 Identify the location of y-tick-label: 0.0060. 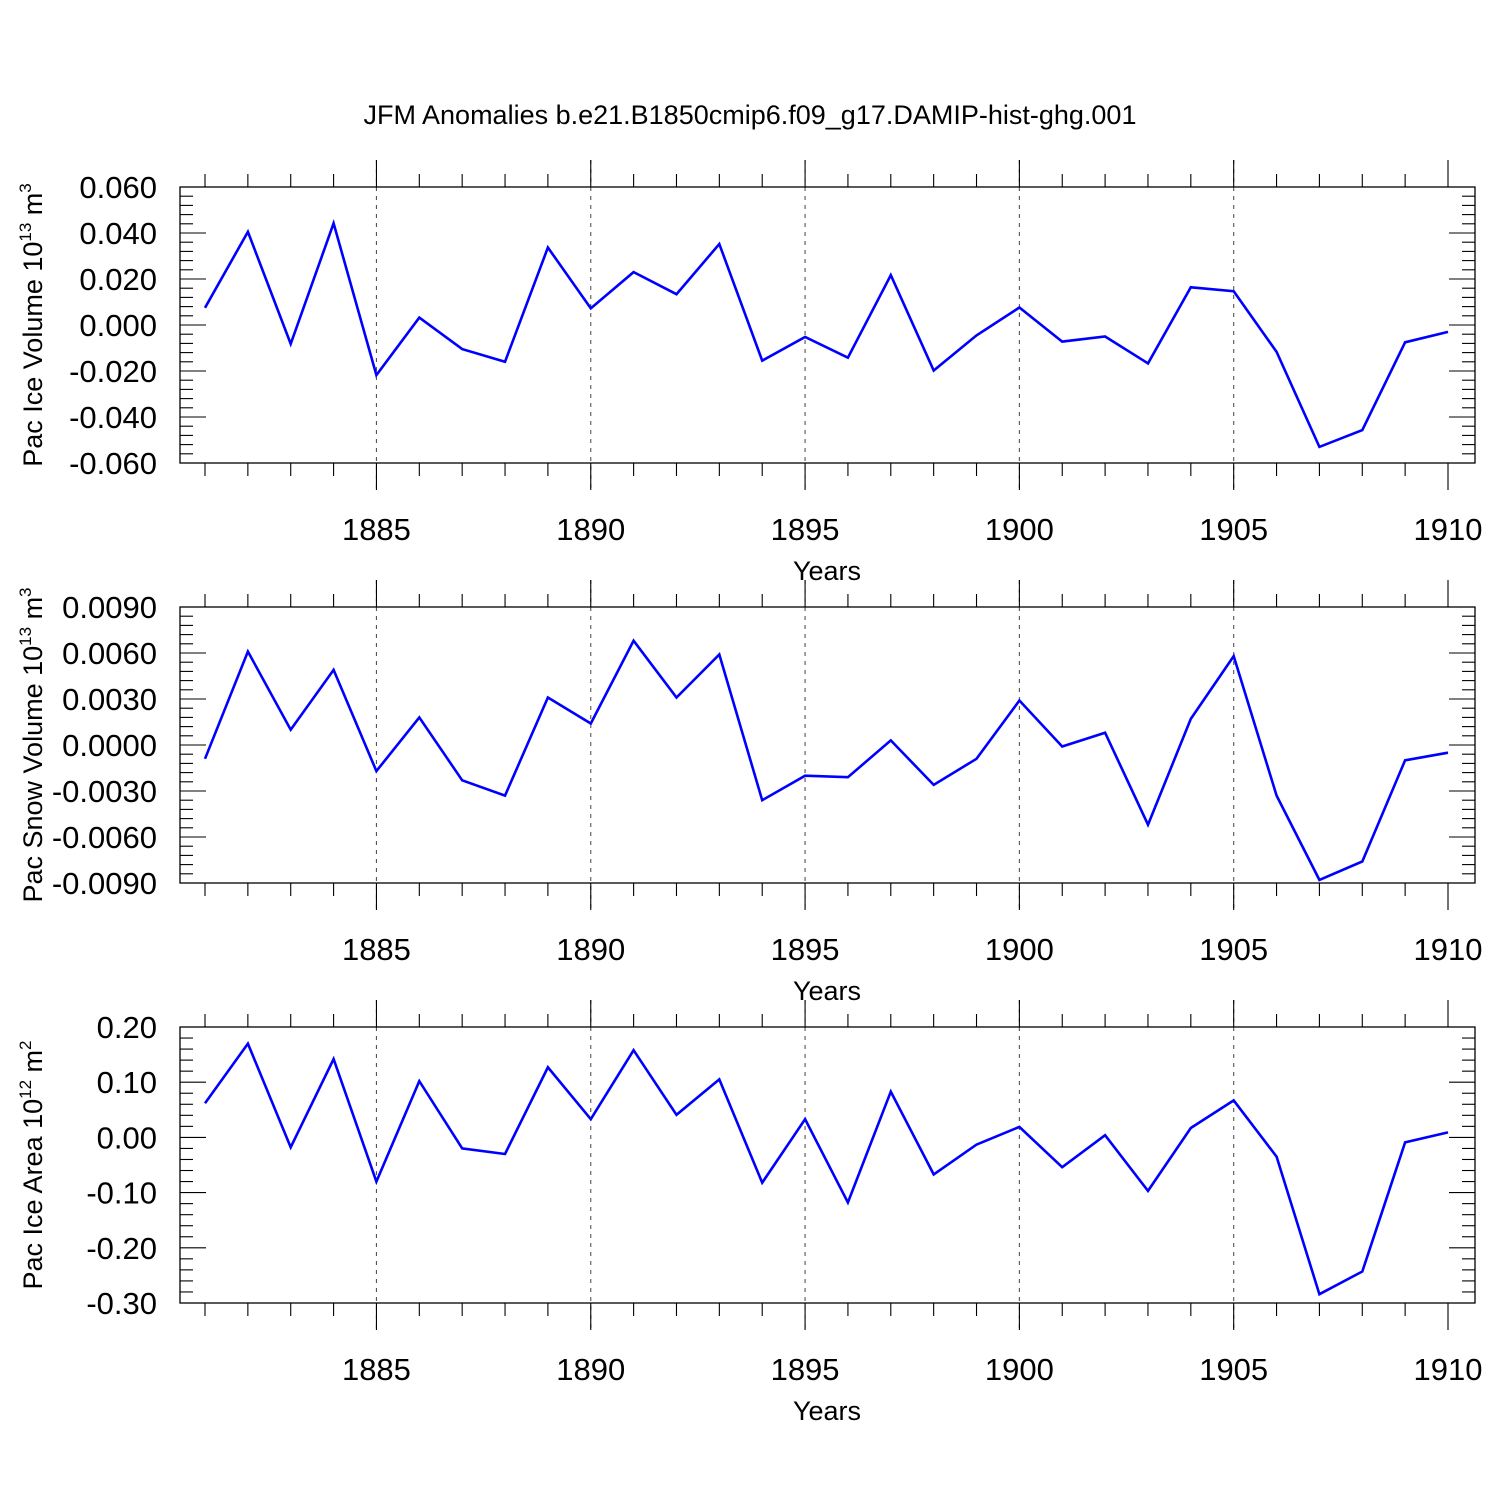
(109, 653).